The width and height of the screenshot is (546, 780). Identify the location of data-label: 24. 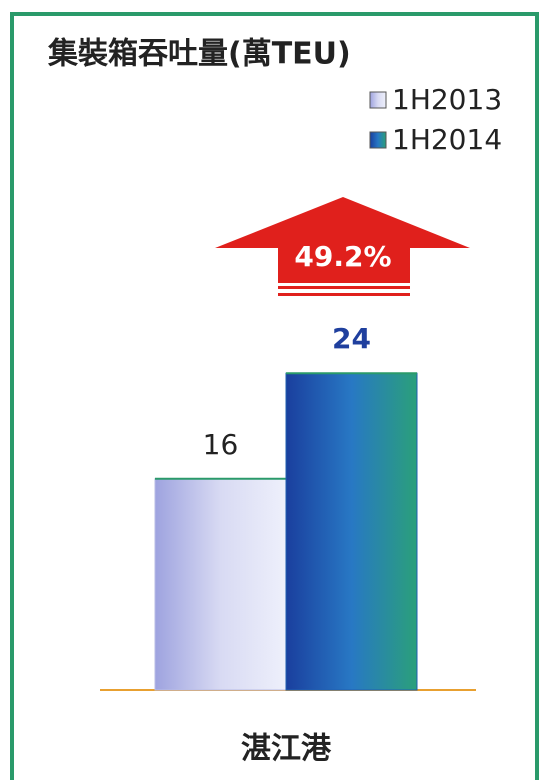
(351, 338).